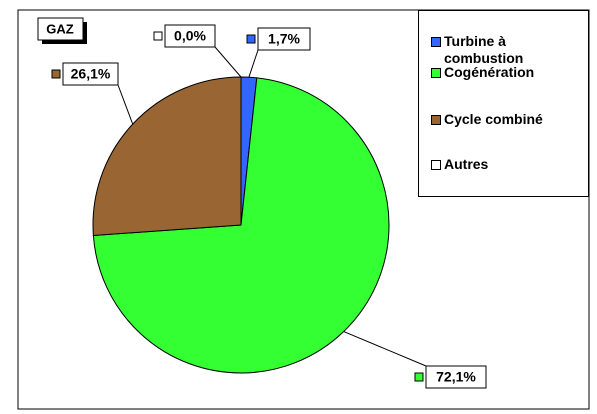  I want to click on legend-item: Turbine à combustion, so click(502, 50).